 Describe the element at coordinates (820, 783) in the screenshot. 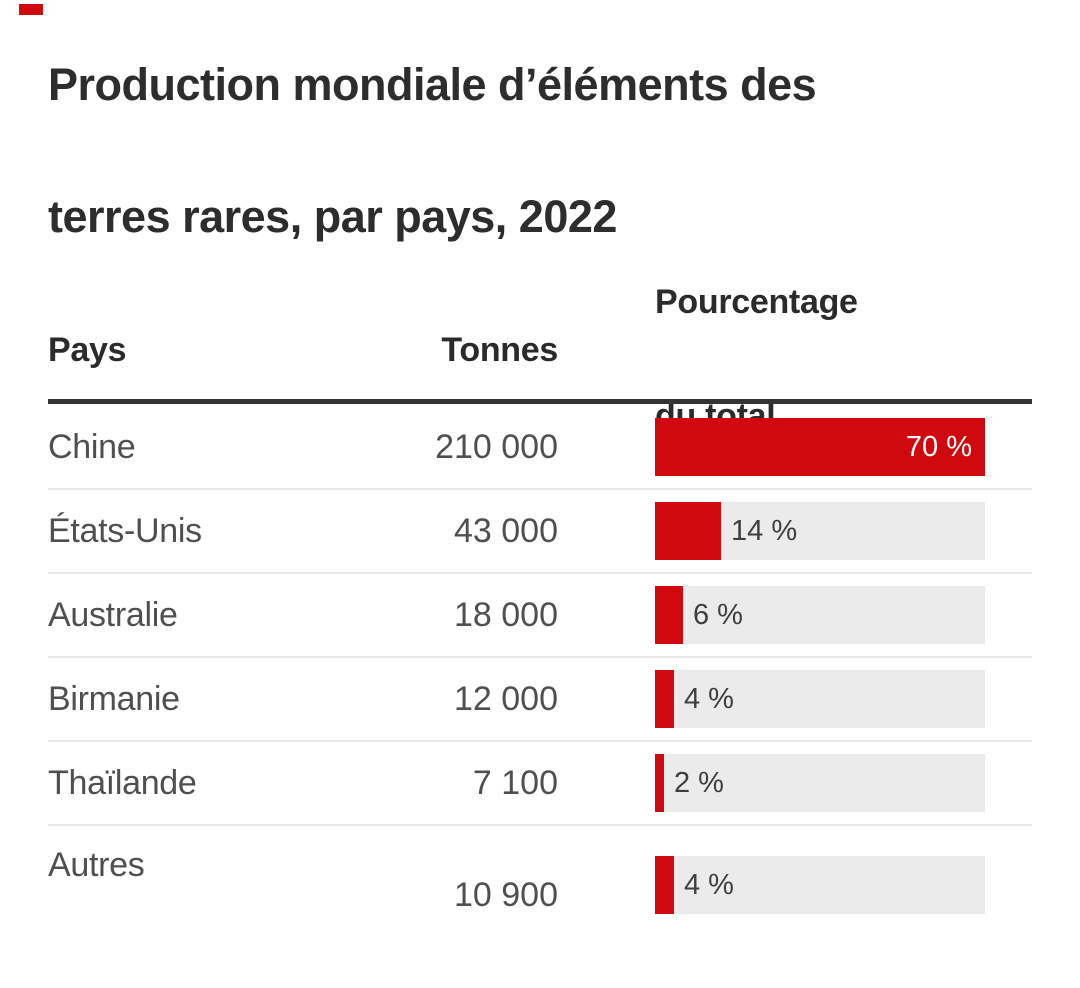

I see `percent-bar-track: 2 %` at that location.